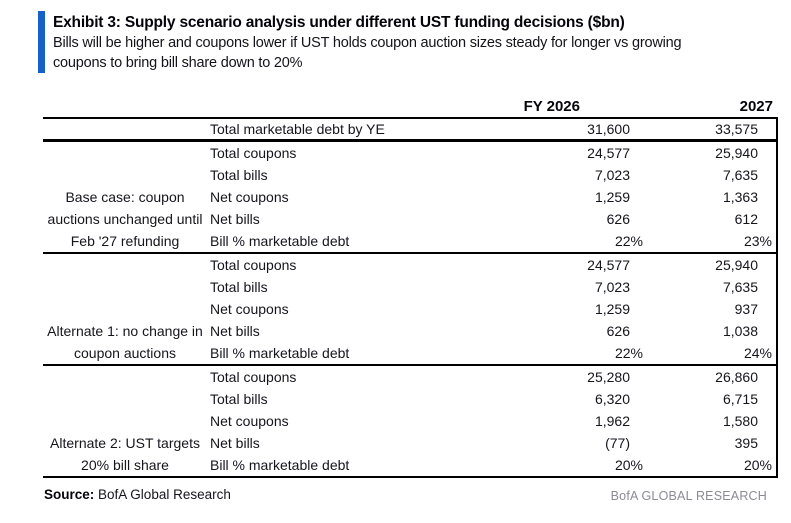 Image resolution: width=791 pixels, height=523 pixels. Describe the element at coordinates (319, 130) in the screenshot. I see `row-label: Total marketable debt by YE` at that location.